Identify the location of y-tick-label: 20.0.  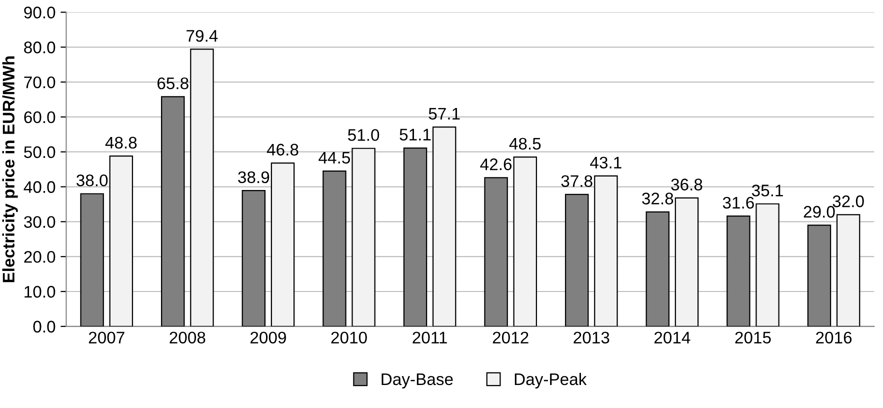
(40, 256).